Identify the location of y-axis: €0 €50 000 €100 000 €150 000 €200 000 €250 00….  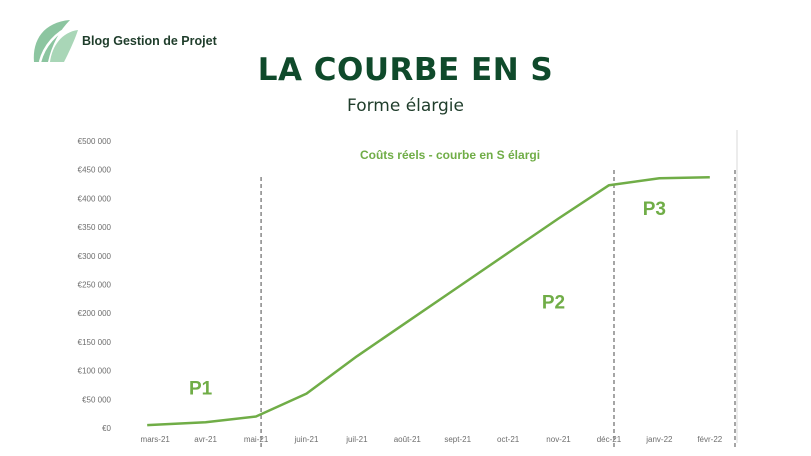
(95, 285).